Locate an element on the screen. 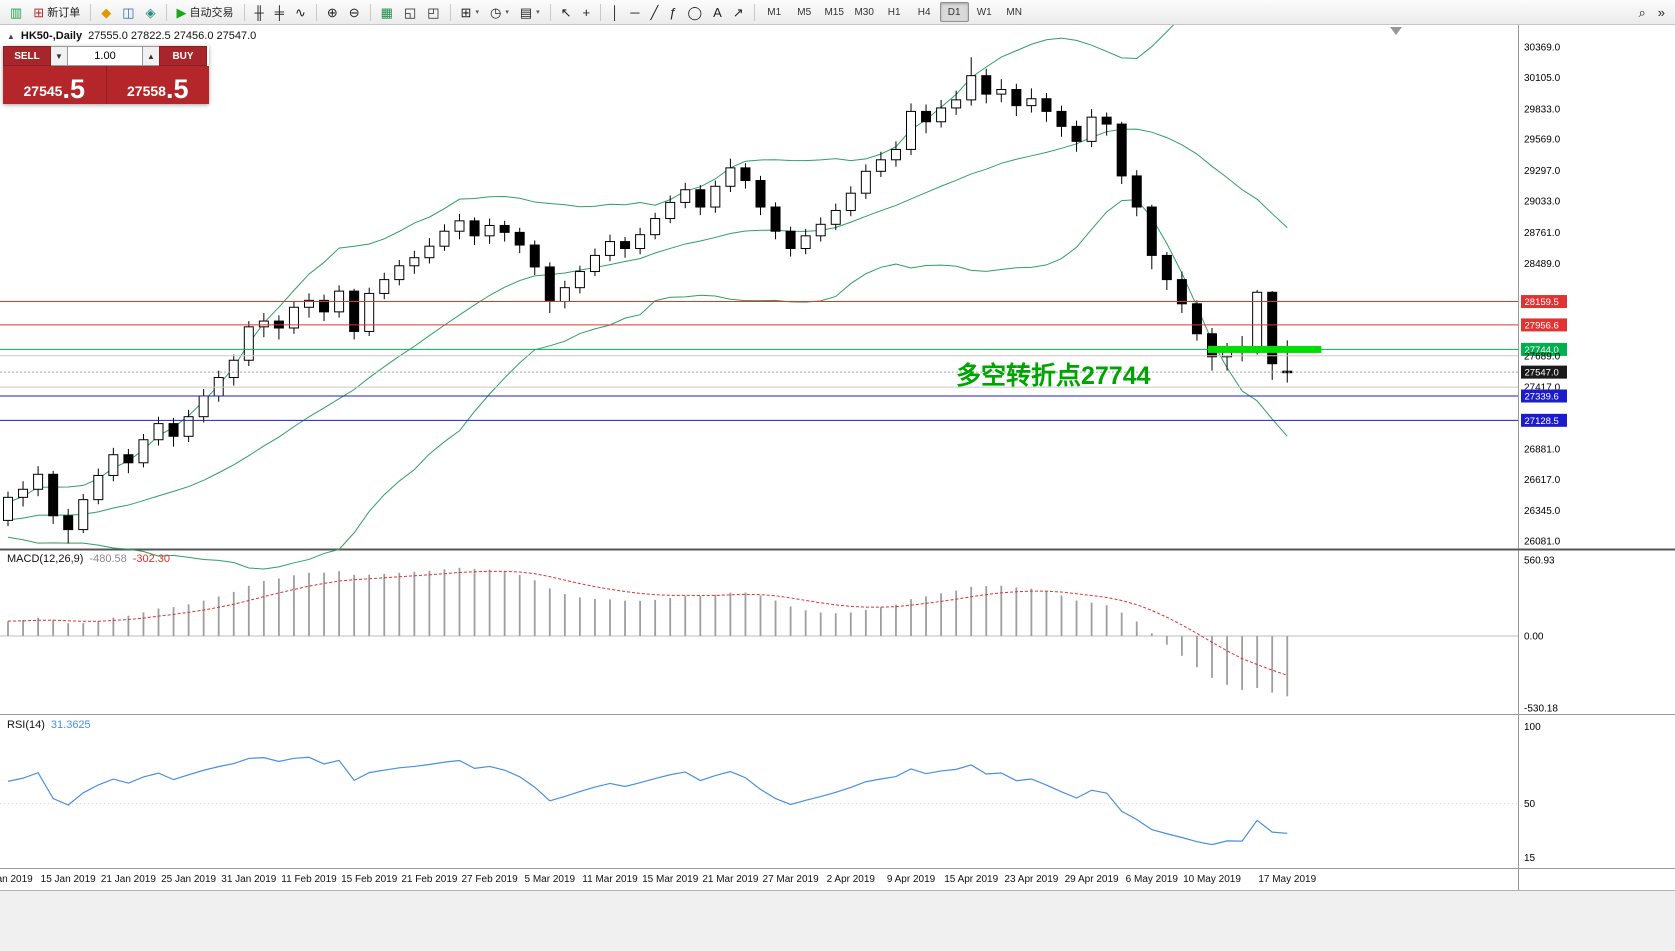 This screenshot has width=1675, height=951. market-watch-icon: ◆ is located at coordinates (106, 12).